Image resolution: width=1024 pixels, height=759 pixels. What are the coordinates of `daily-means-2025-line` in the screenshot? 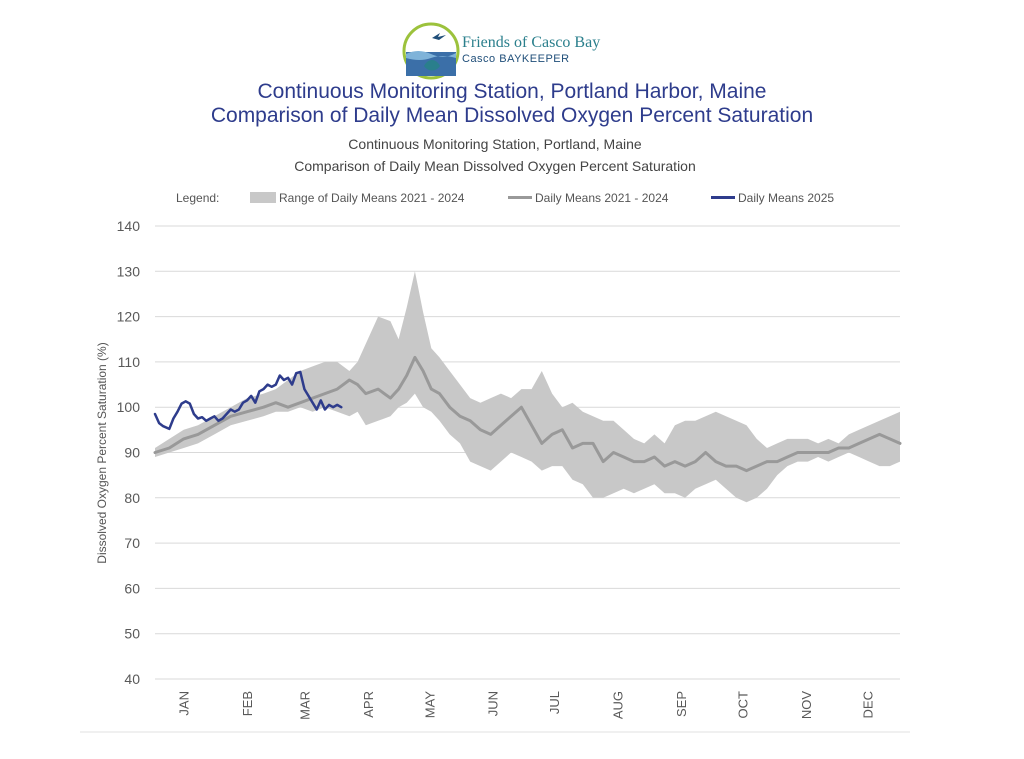 It's located at (248, 400).